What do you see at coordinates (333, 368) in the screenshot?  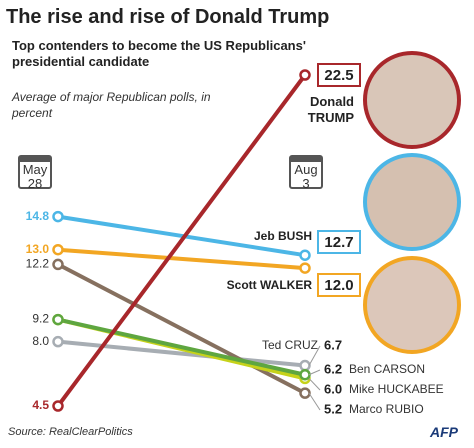 I see `end-value-label: 6.2` at bounding box center [333, 368].